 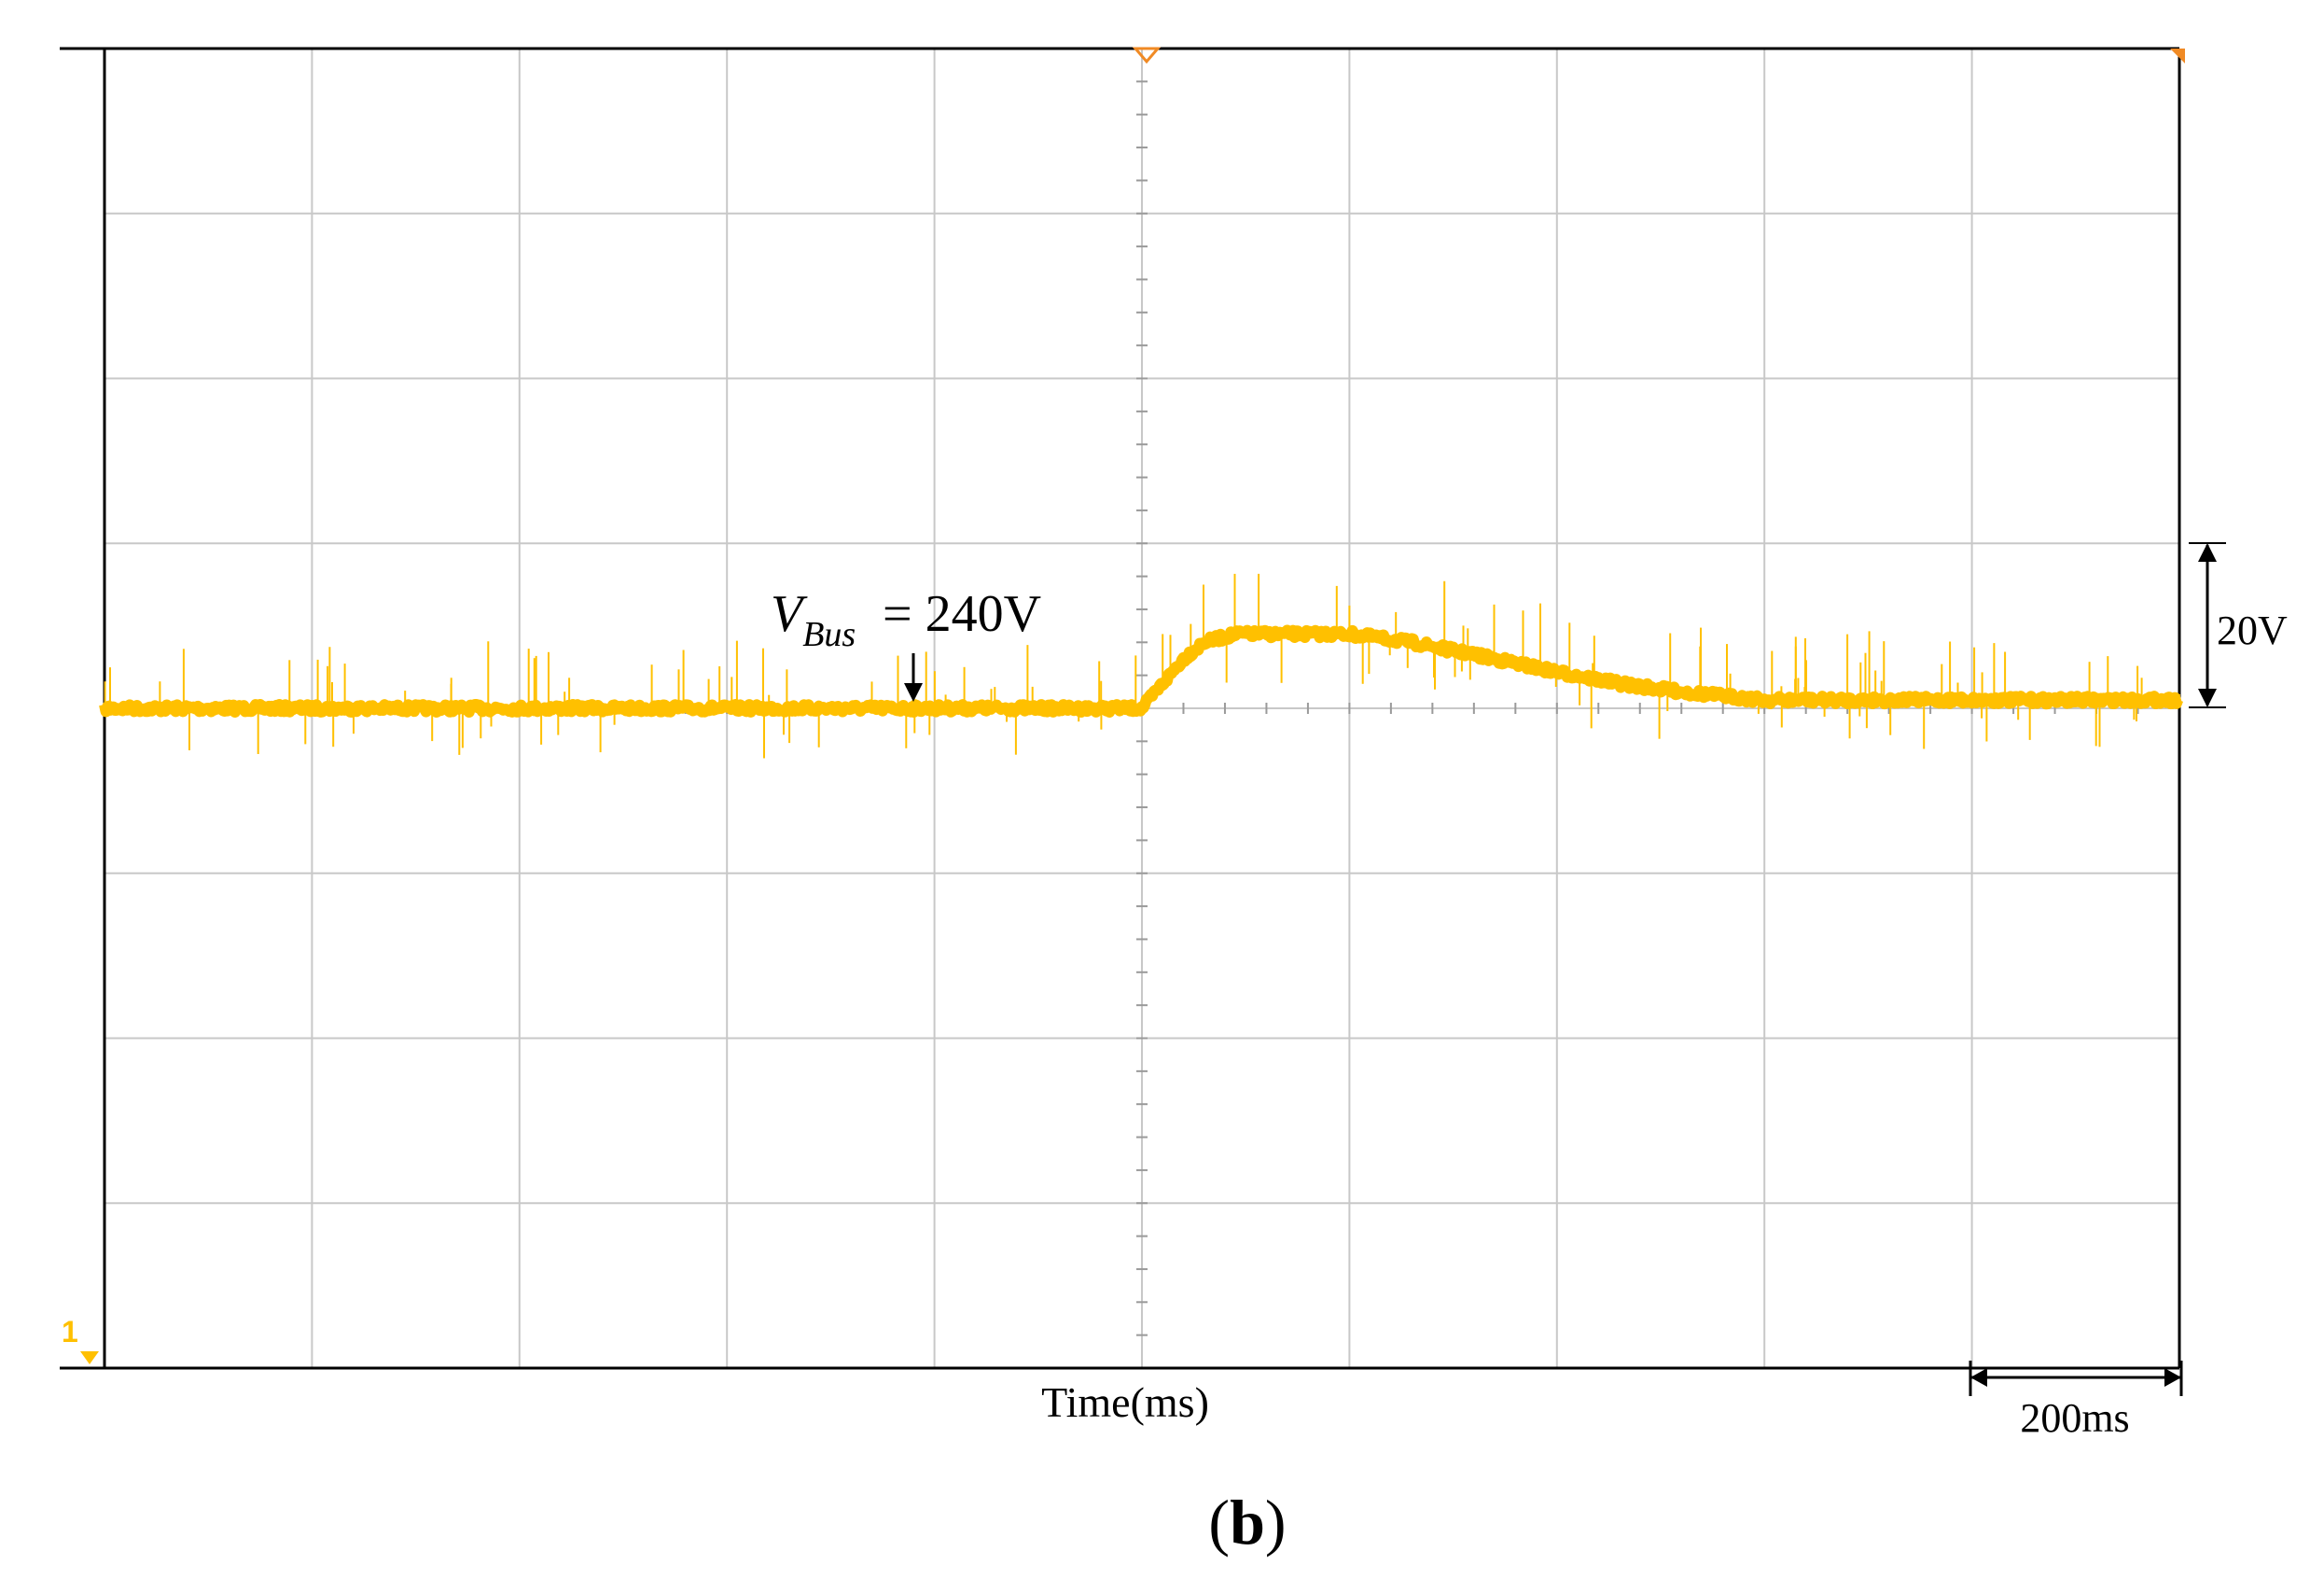 What do you see at coordinates (89, 1358) in the screenshot?
I see `channel-ground-arrow-icon` at bounding box center [89, 1358].